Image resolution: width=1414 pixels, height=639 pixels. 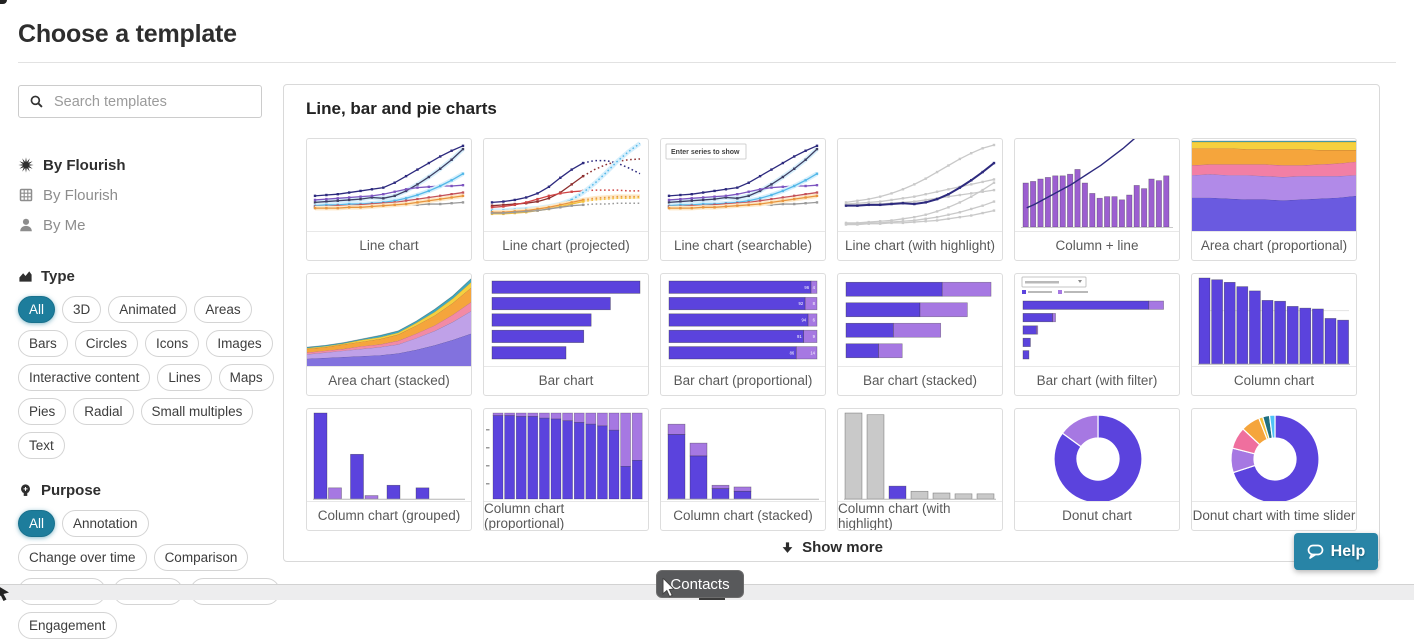 I want to click on svg-text: 14, so click(x=812, y=352).